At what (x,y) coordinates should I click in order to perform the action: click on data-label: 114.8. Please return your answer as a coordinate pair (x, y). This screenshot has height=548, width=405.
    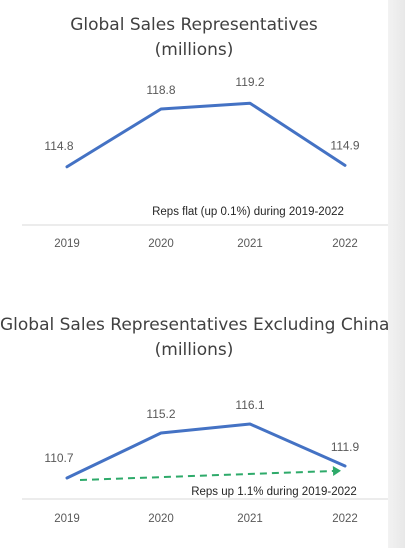
    Looking at the image, I should click on (58, 146).